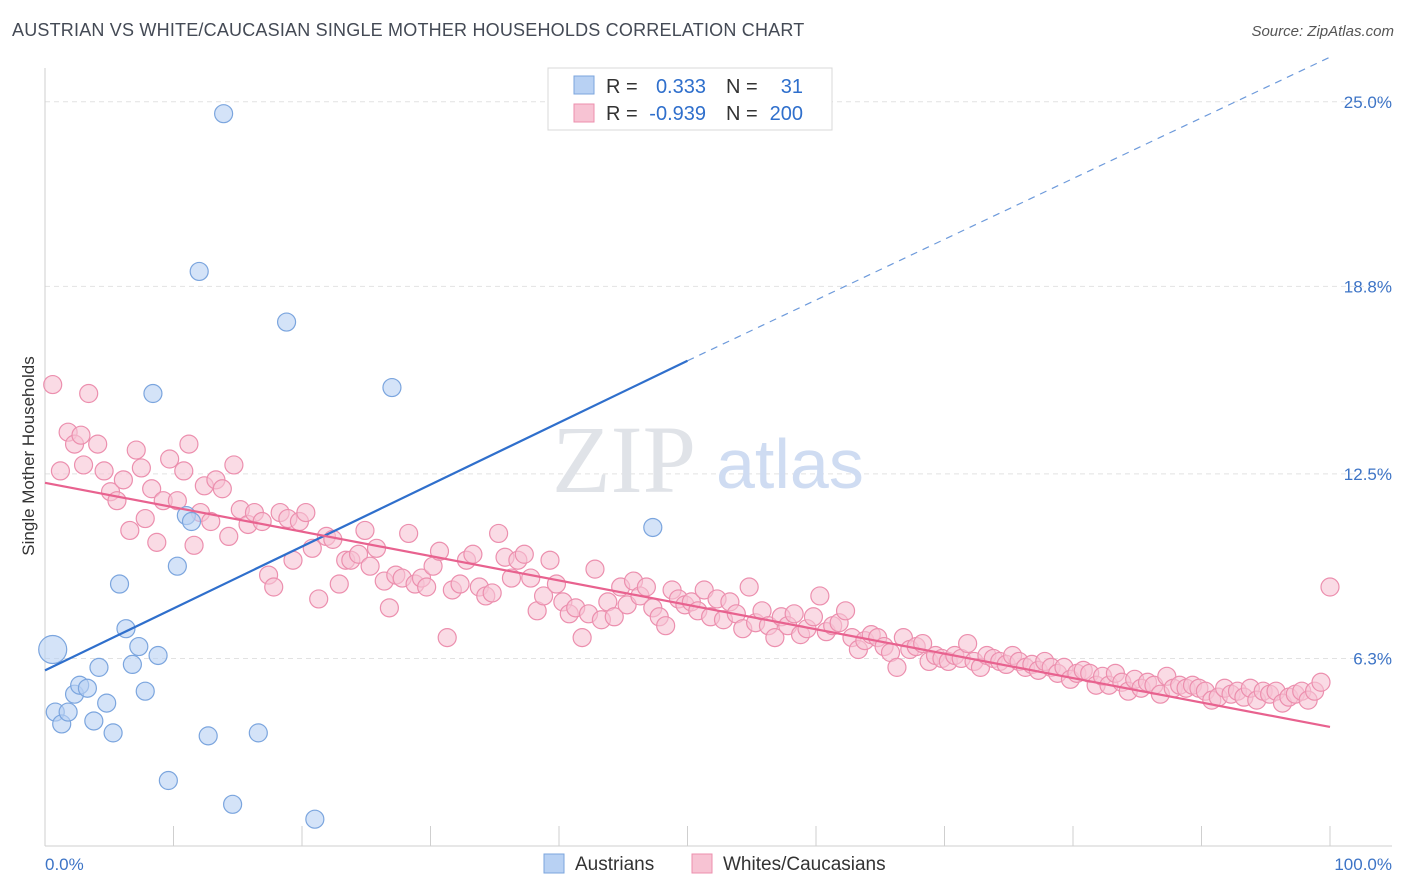 This screenshot has width=1406, height=892. Describe the element at coordinates (1368, 102) in the screenshot. I see `y-tick-label: 25.0%` at that location.